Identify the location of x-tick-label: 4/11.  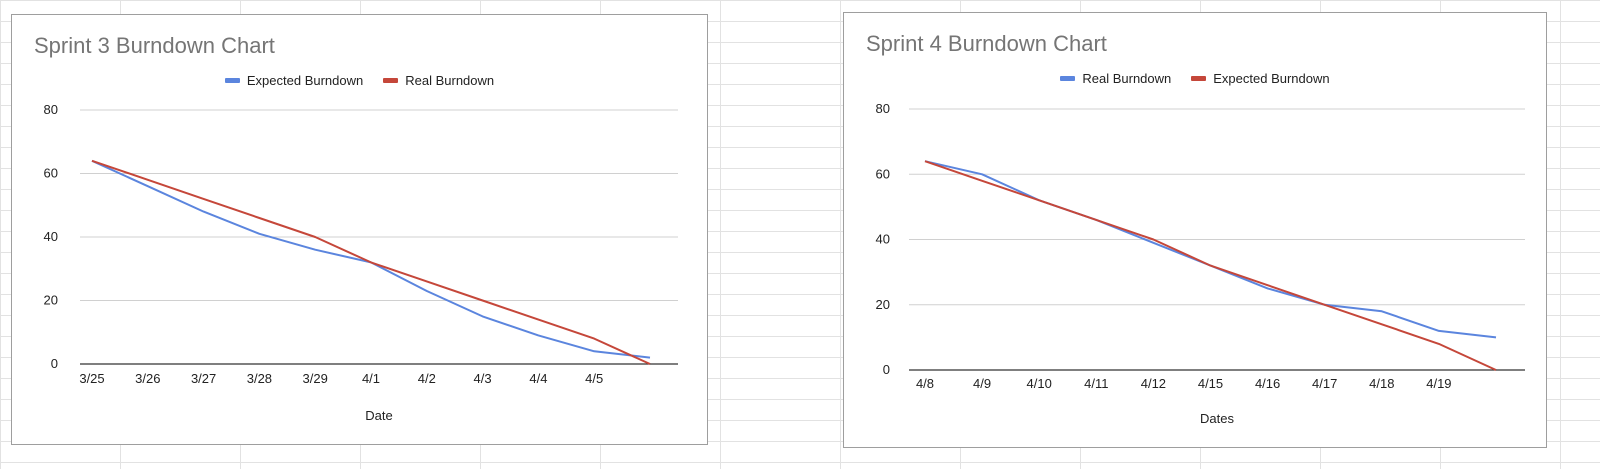
(1096, 383).